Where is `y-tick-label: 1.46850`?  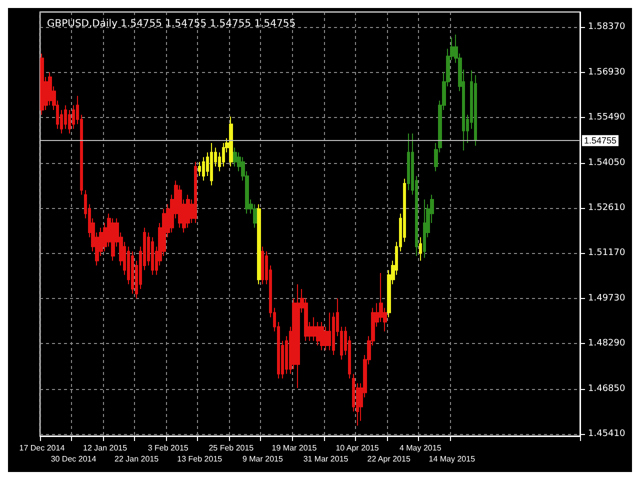
y-tick-label: 1.46850 is located at coordinates (607, 389).